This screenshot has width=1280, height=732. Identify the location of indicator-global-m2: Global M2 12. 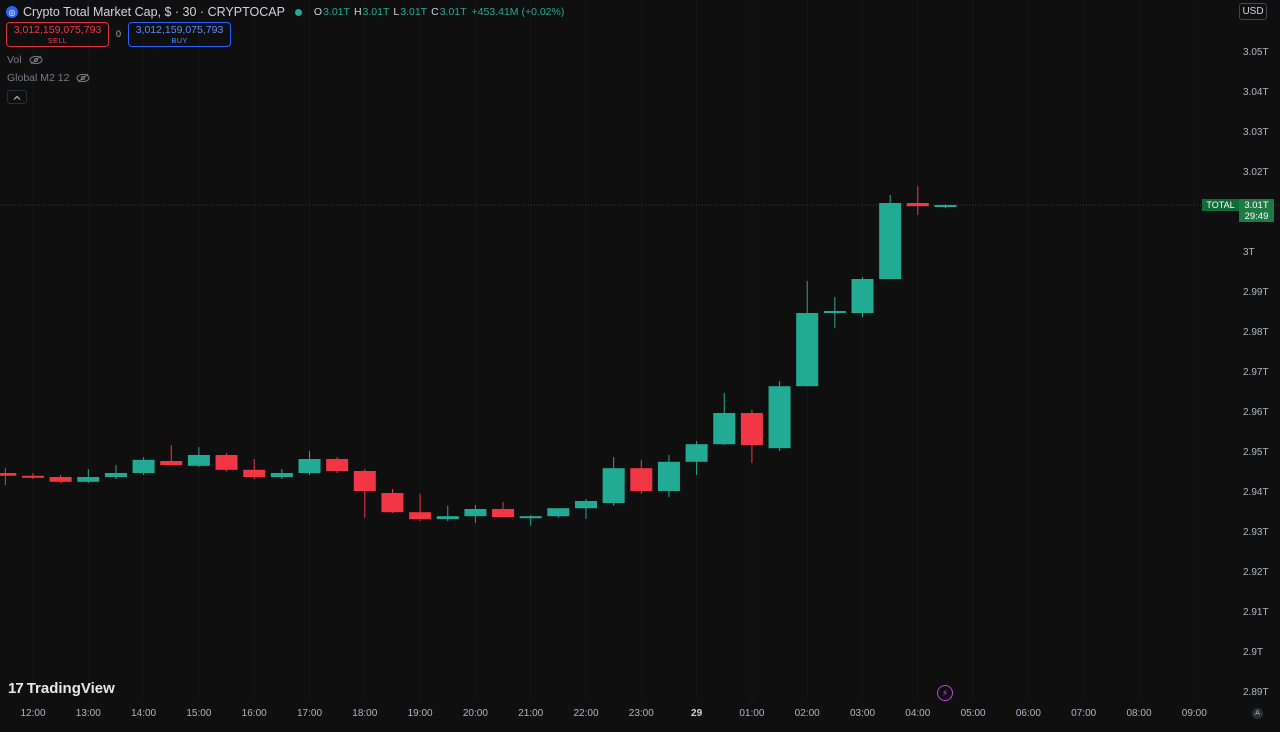
(48, 78).